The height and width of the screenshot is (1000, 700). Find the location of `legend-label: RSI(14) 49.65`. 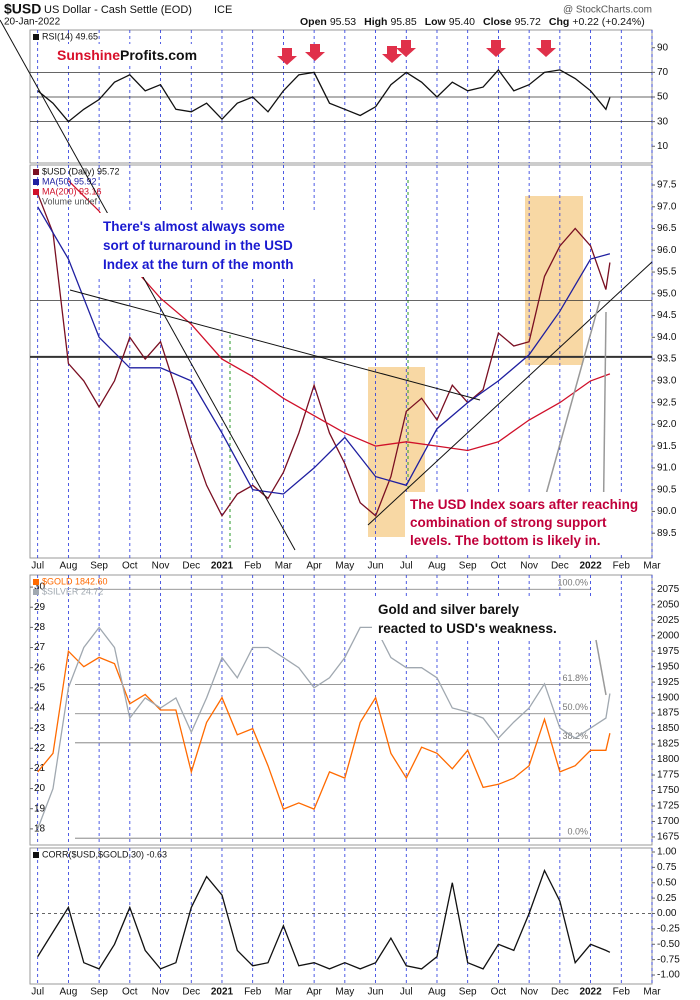

legend-label: RSI(14) 49.65 is located at coordinates (70, 36).